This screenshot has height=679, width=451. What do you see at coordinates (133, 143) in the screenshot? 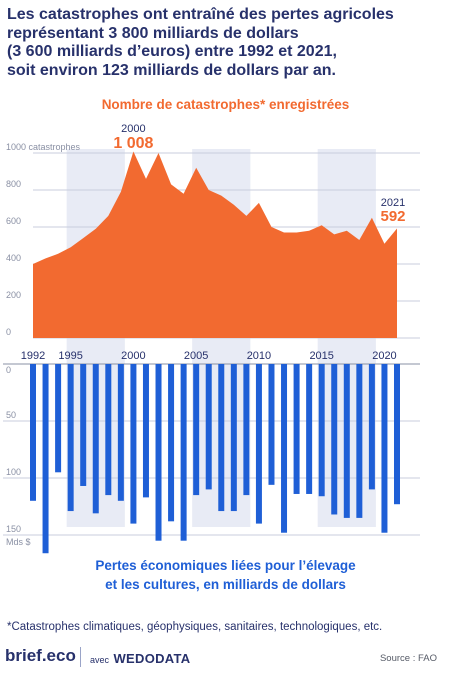
I see `peak-value-label: 1 008` at bounding box center [133, 143].